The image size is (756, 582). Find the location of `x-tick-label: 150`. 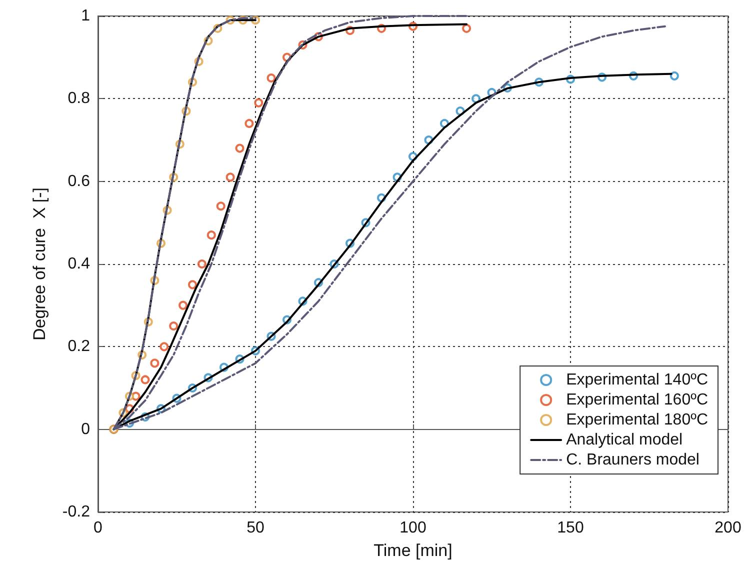

x-tick-label: 150 is located at coordinates (570, 528).